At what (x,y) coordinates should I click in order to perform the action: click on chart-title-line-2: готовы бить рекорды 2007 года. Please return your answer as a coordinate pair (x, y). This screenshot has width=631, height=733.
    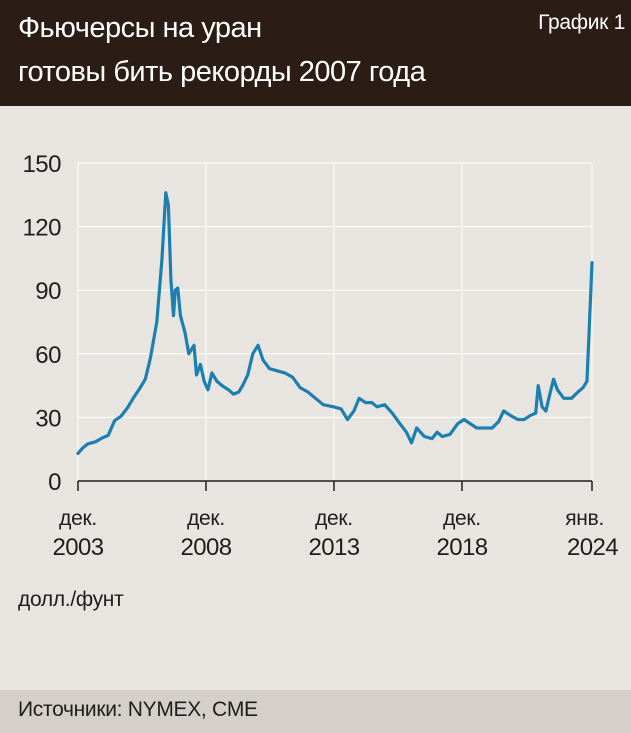
    Looking at the image, I should click on (222, 72).